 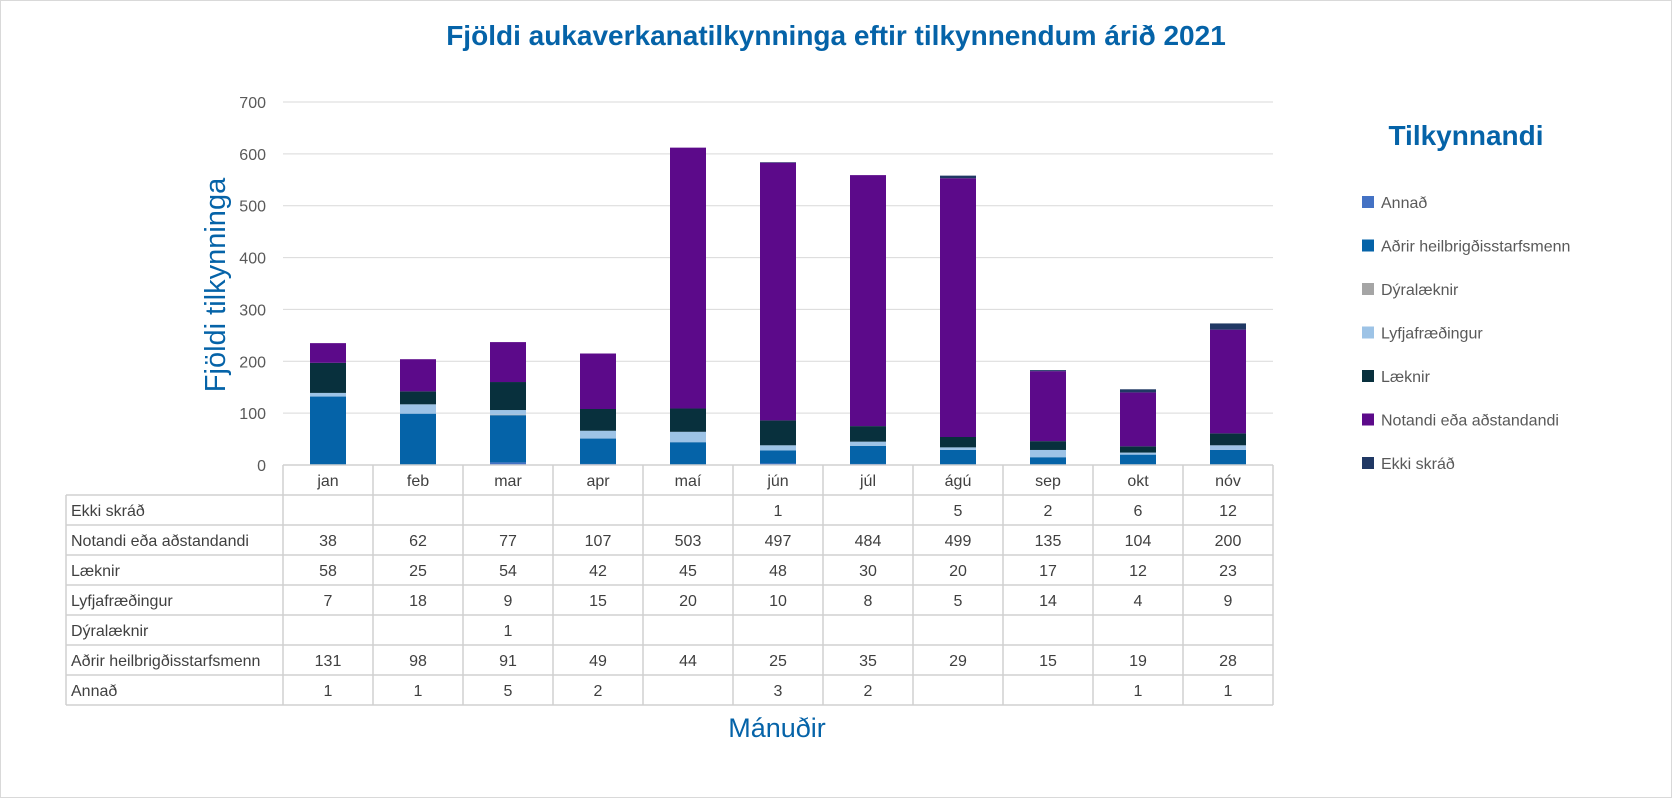 What do you see at coordinates (508, 661) in the screenshot?
I see `data-label: 91` at bounding box center [508, 661].